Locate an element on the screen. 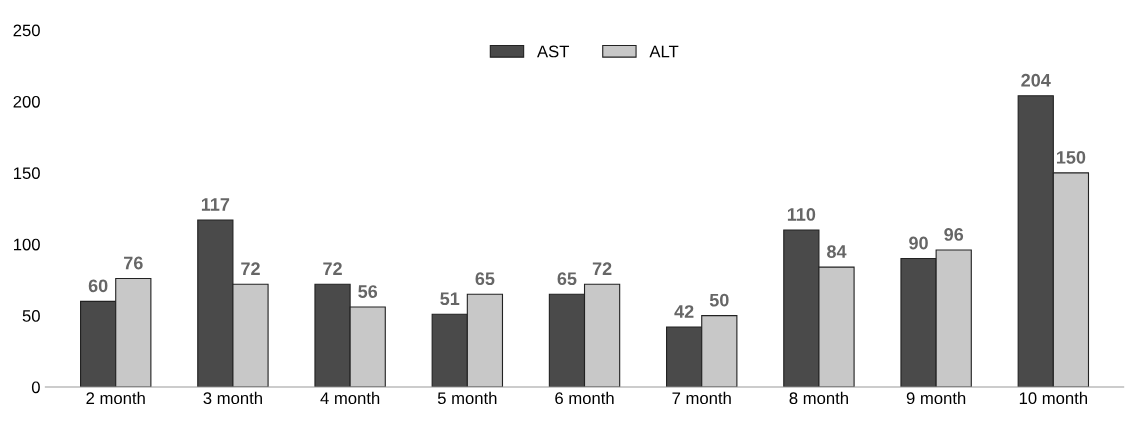 The width and height of the screenshot is (1135, 430). data-label: 150 is located at coordinates (1071, 157).